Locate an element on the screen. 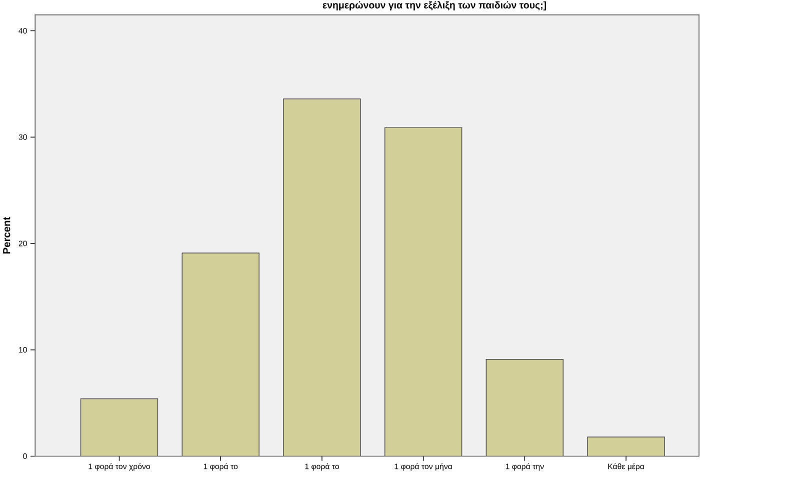  chart-title: ενημερώνουν για την εξέλιξη των παιδιών τους;] is located at coordinates (434, 5).